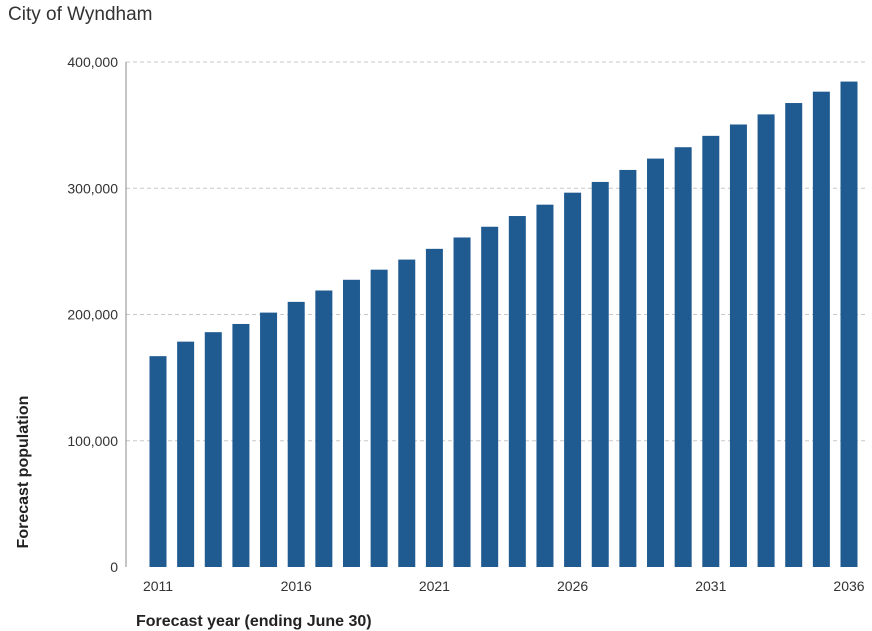  I want to click on bar-2027, so click(600, 374).